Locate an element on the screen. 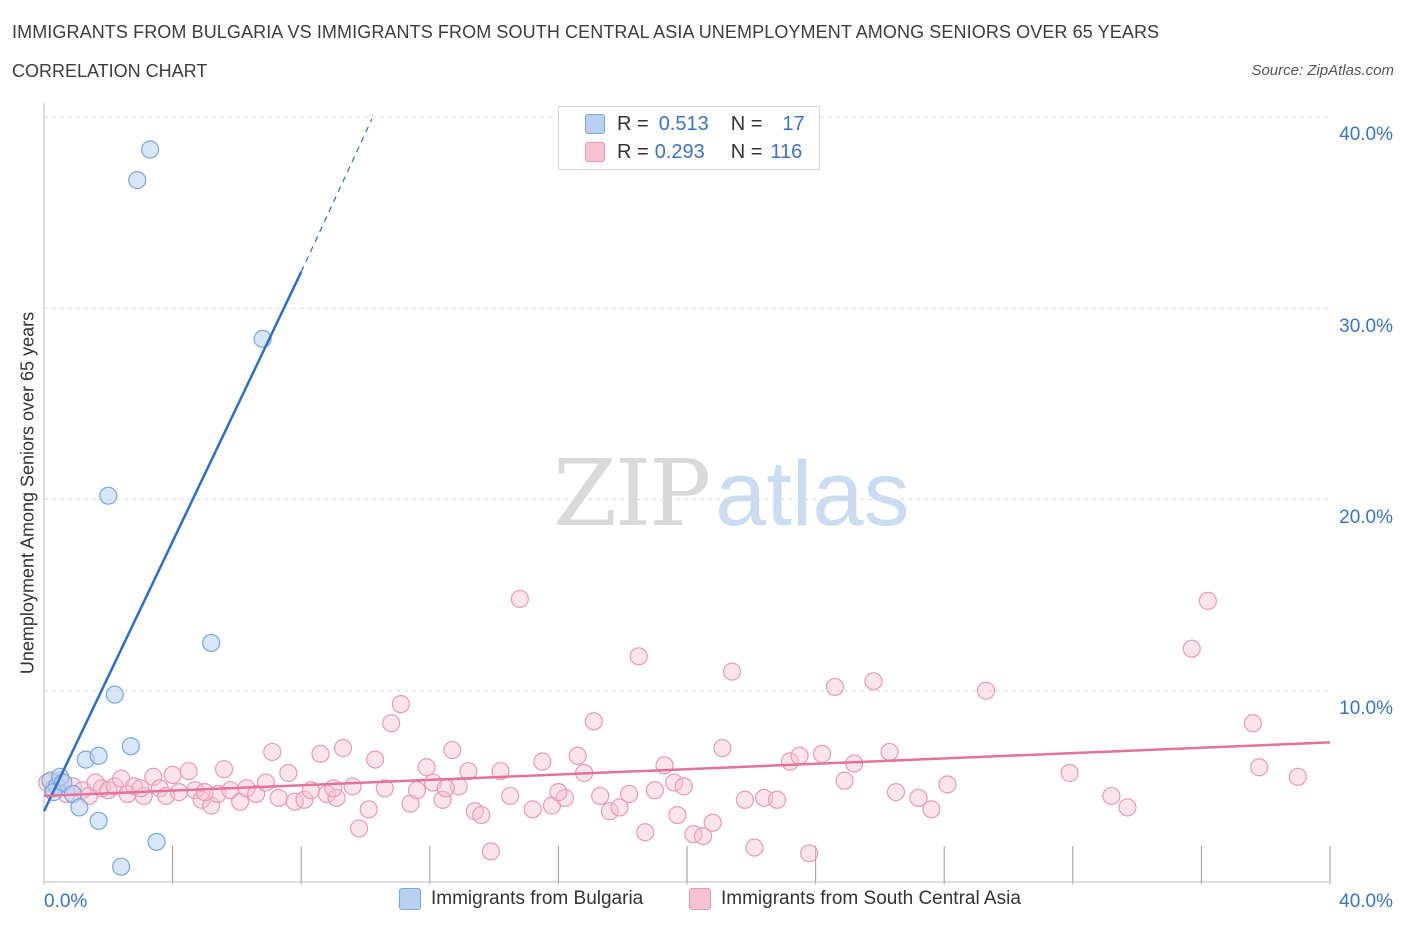 Image resolution: width=1406 pixels, height=930 pixels. legend-n-value: 116 is located at coordinates (786, 151).